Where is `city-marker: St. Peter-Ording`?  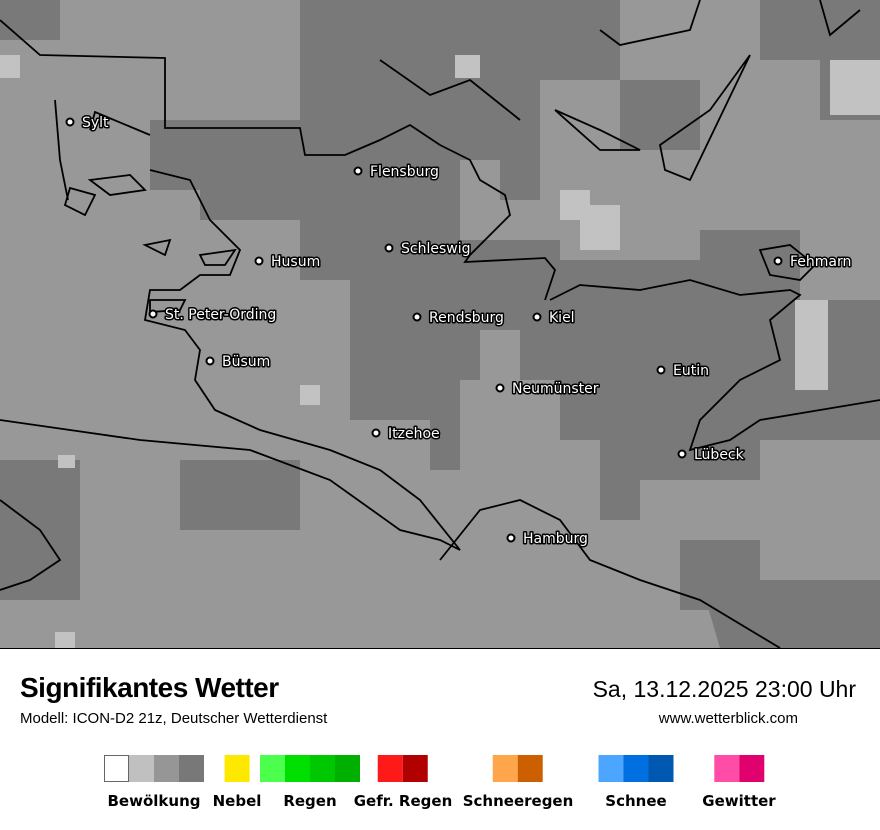
city-marker: St. Peter-Ording is located at coordinates (213, 315).